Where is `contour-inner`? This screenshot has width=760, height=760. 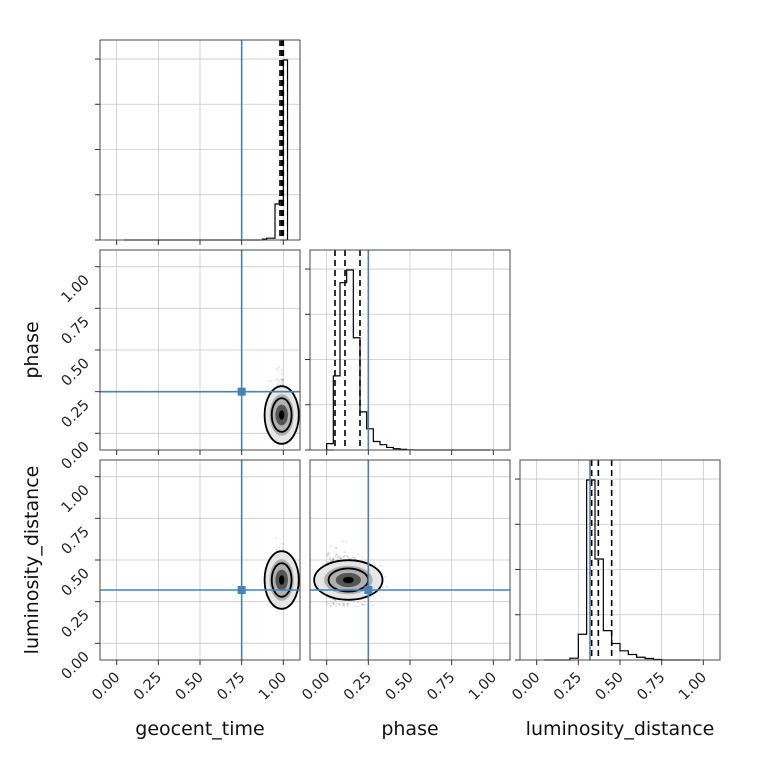 contour-inner is located at coordinates (281, 415).